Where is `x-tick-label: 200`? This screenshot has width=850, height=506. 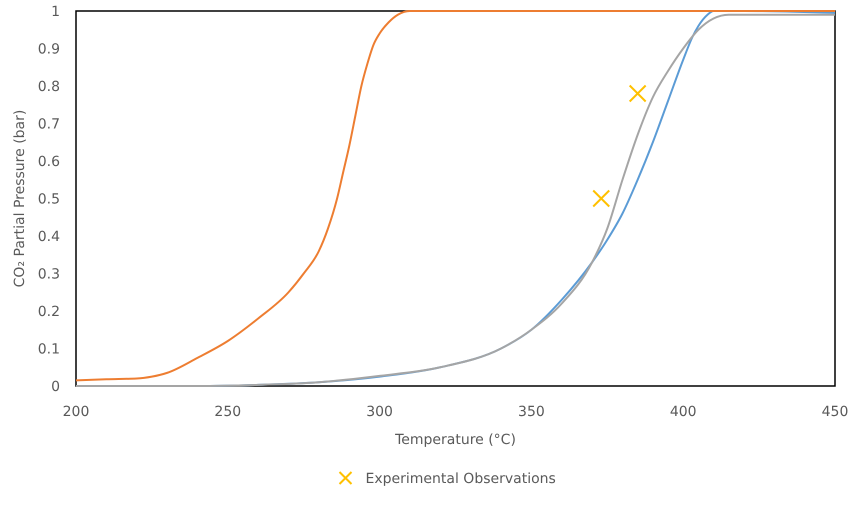
x-tick-label: 200 is located at coordinates (76, 412).